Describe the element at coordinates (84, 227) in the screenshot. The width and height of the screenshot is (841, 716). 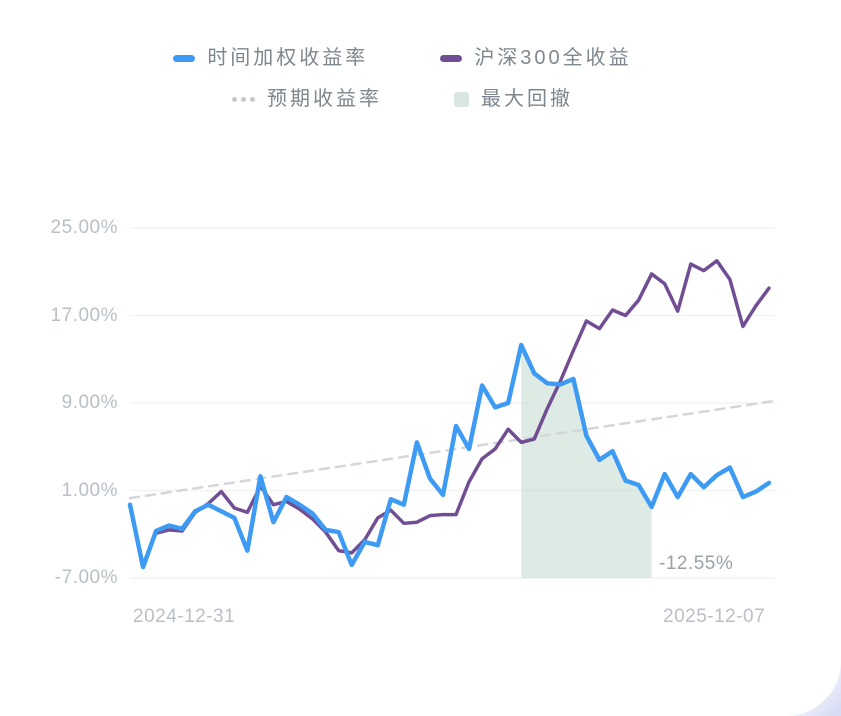
I see `y-axis-tick: 25.00%` at that location.